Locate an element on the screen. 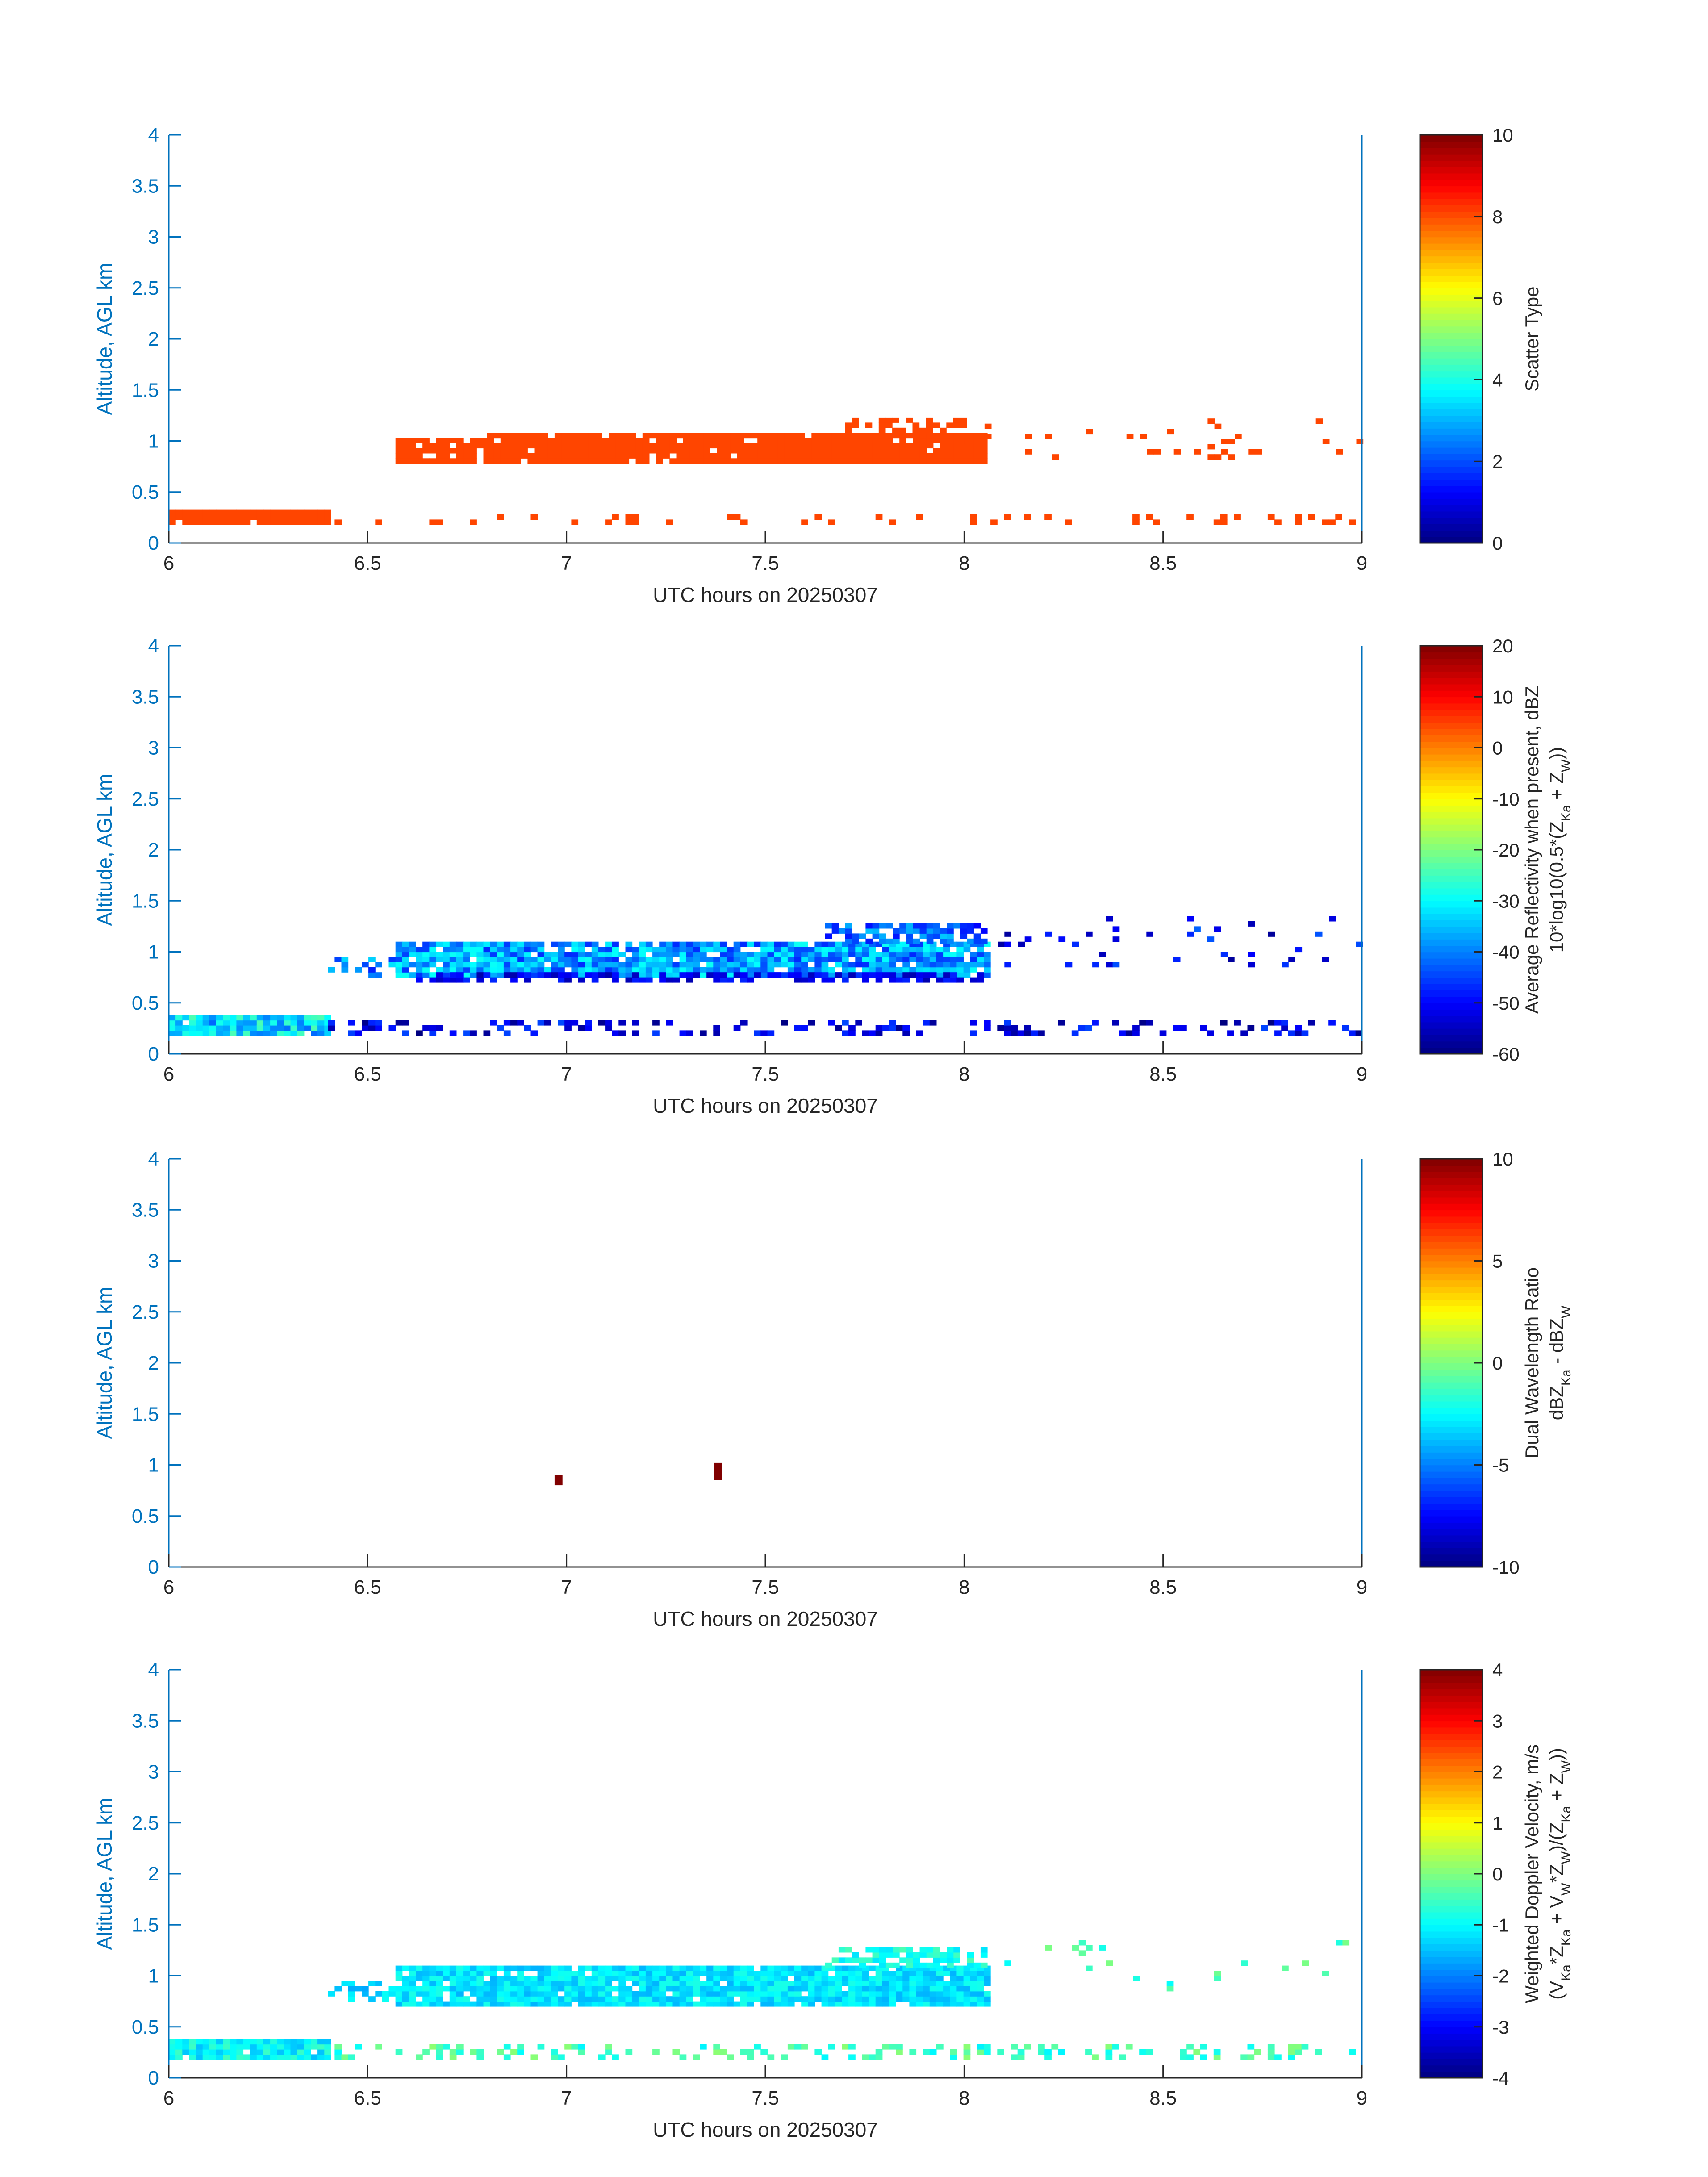 The height and width of the screenshot is (2177, 1708). colorbar-tick-label: 10 is located at coordinates (1502, 696).